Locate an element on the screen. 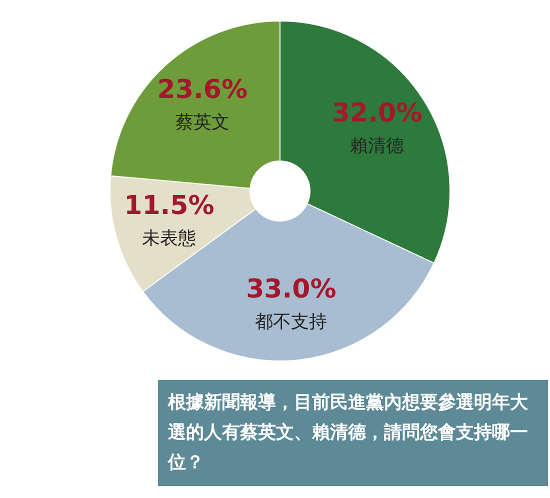  data-label: 11.5% is located at coordinates (169, 205).